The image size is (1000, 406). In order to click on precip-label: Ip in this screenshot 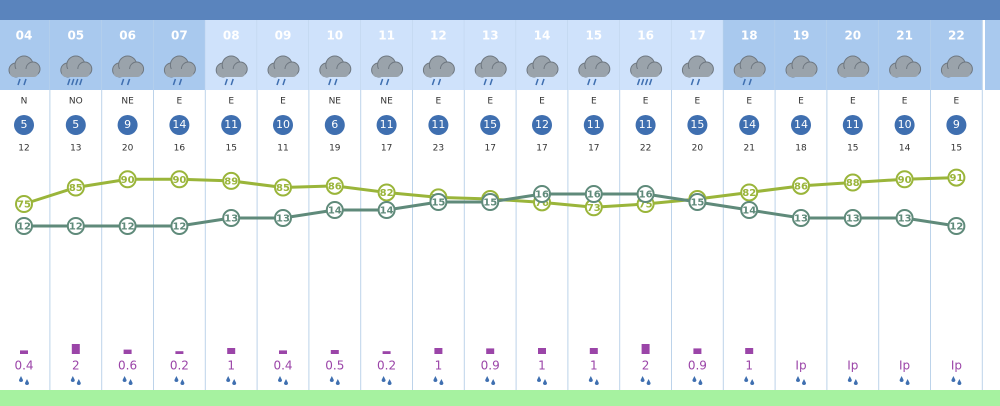, I will do `click(852, 366)`.